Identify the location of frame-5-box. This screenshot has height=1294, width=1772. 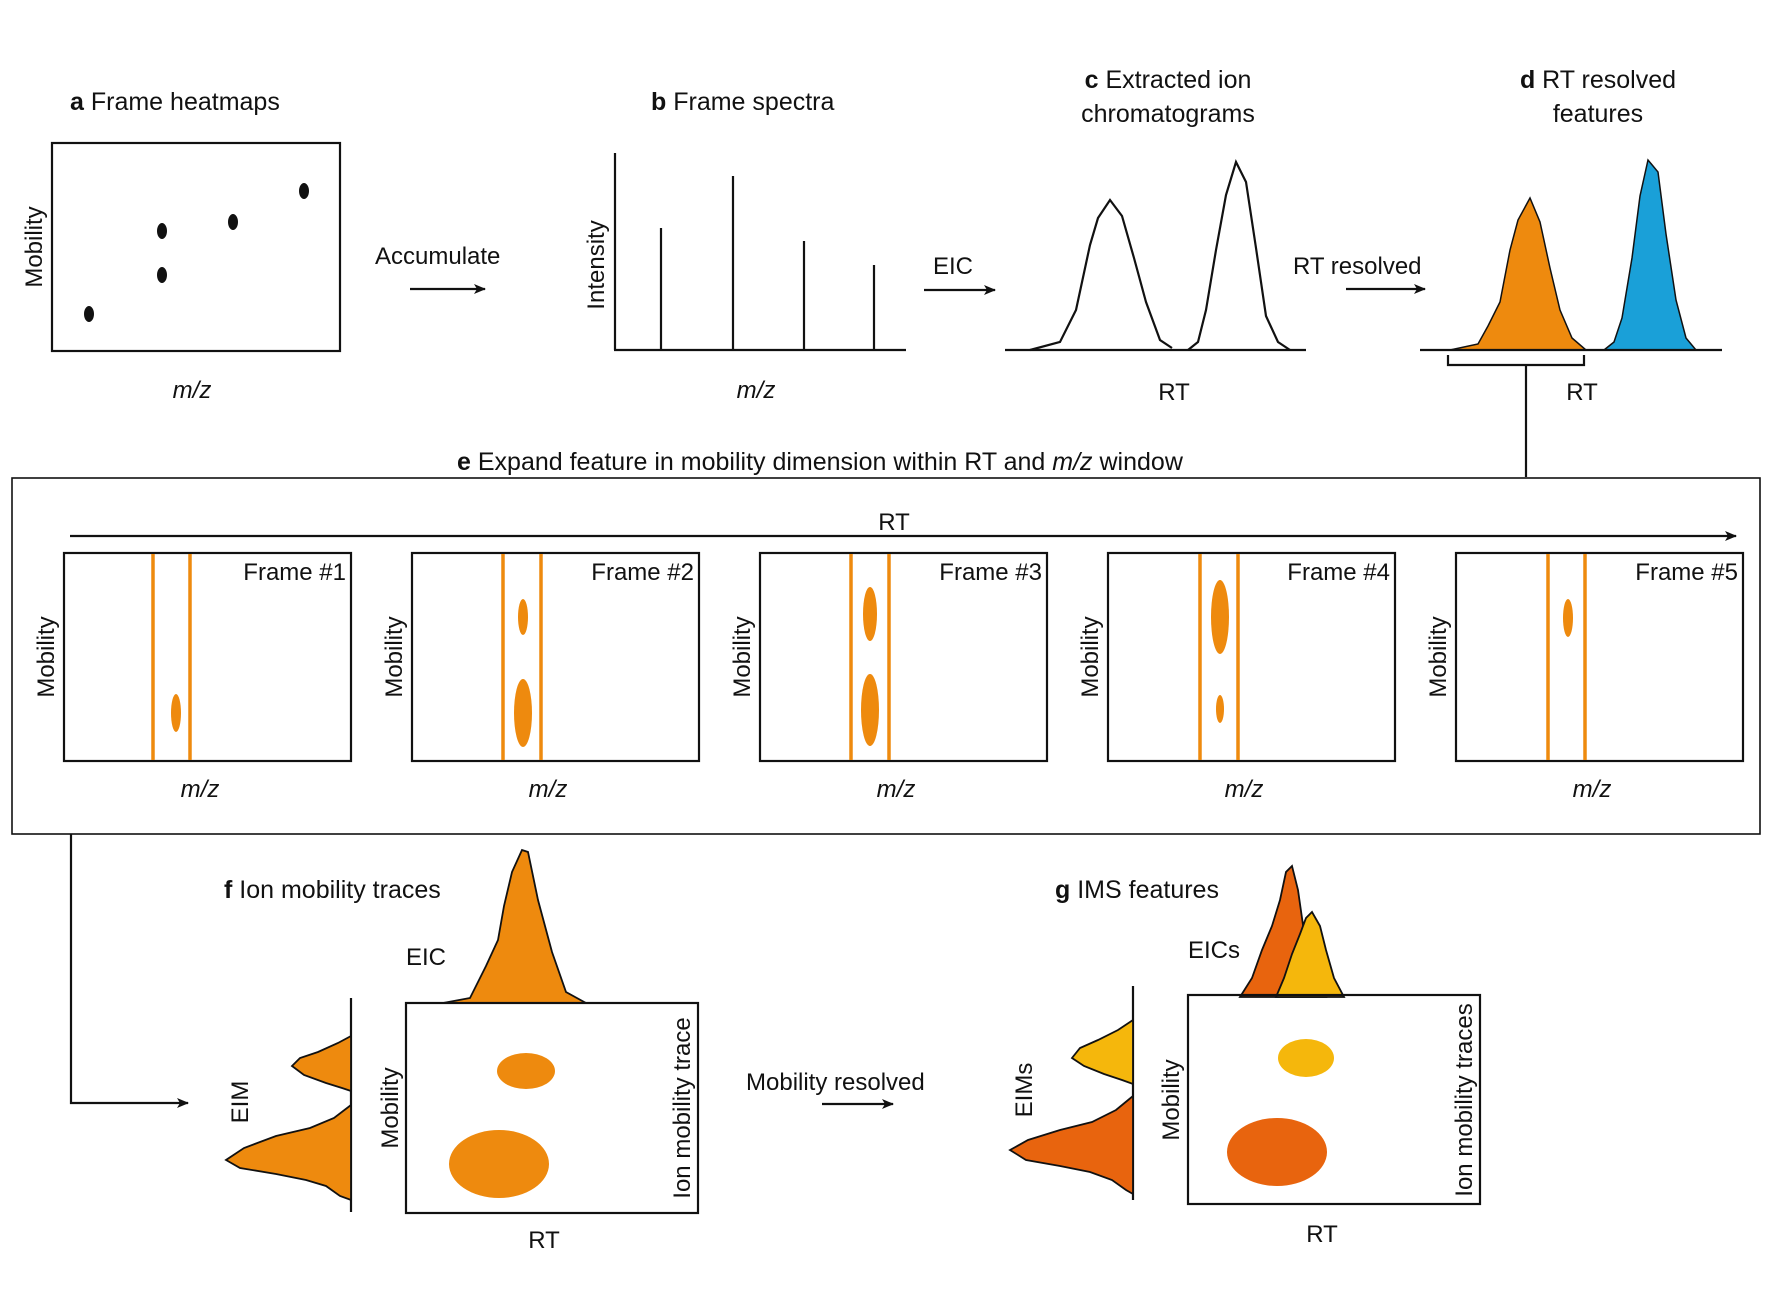
(1599, 657).